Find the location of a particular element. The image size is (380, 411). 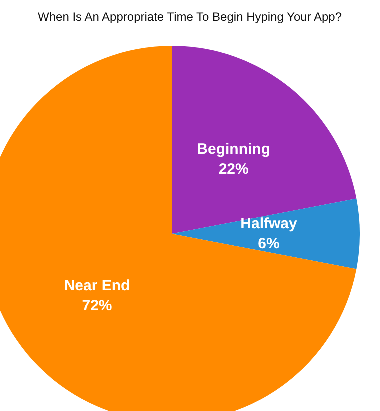

slice-label: Halfway is located at coordinates (269, 224).